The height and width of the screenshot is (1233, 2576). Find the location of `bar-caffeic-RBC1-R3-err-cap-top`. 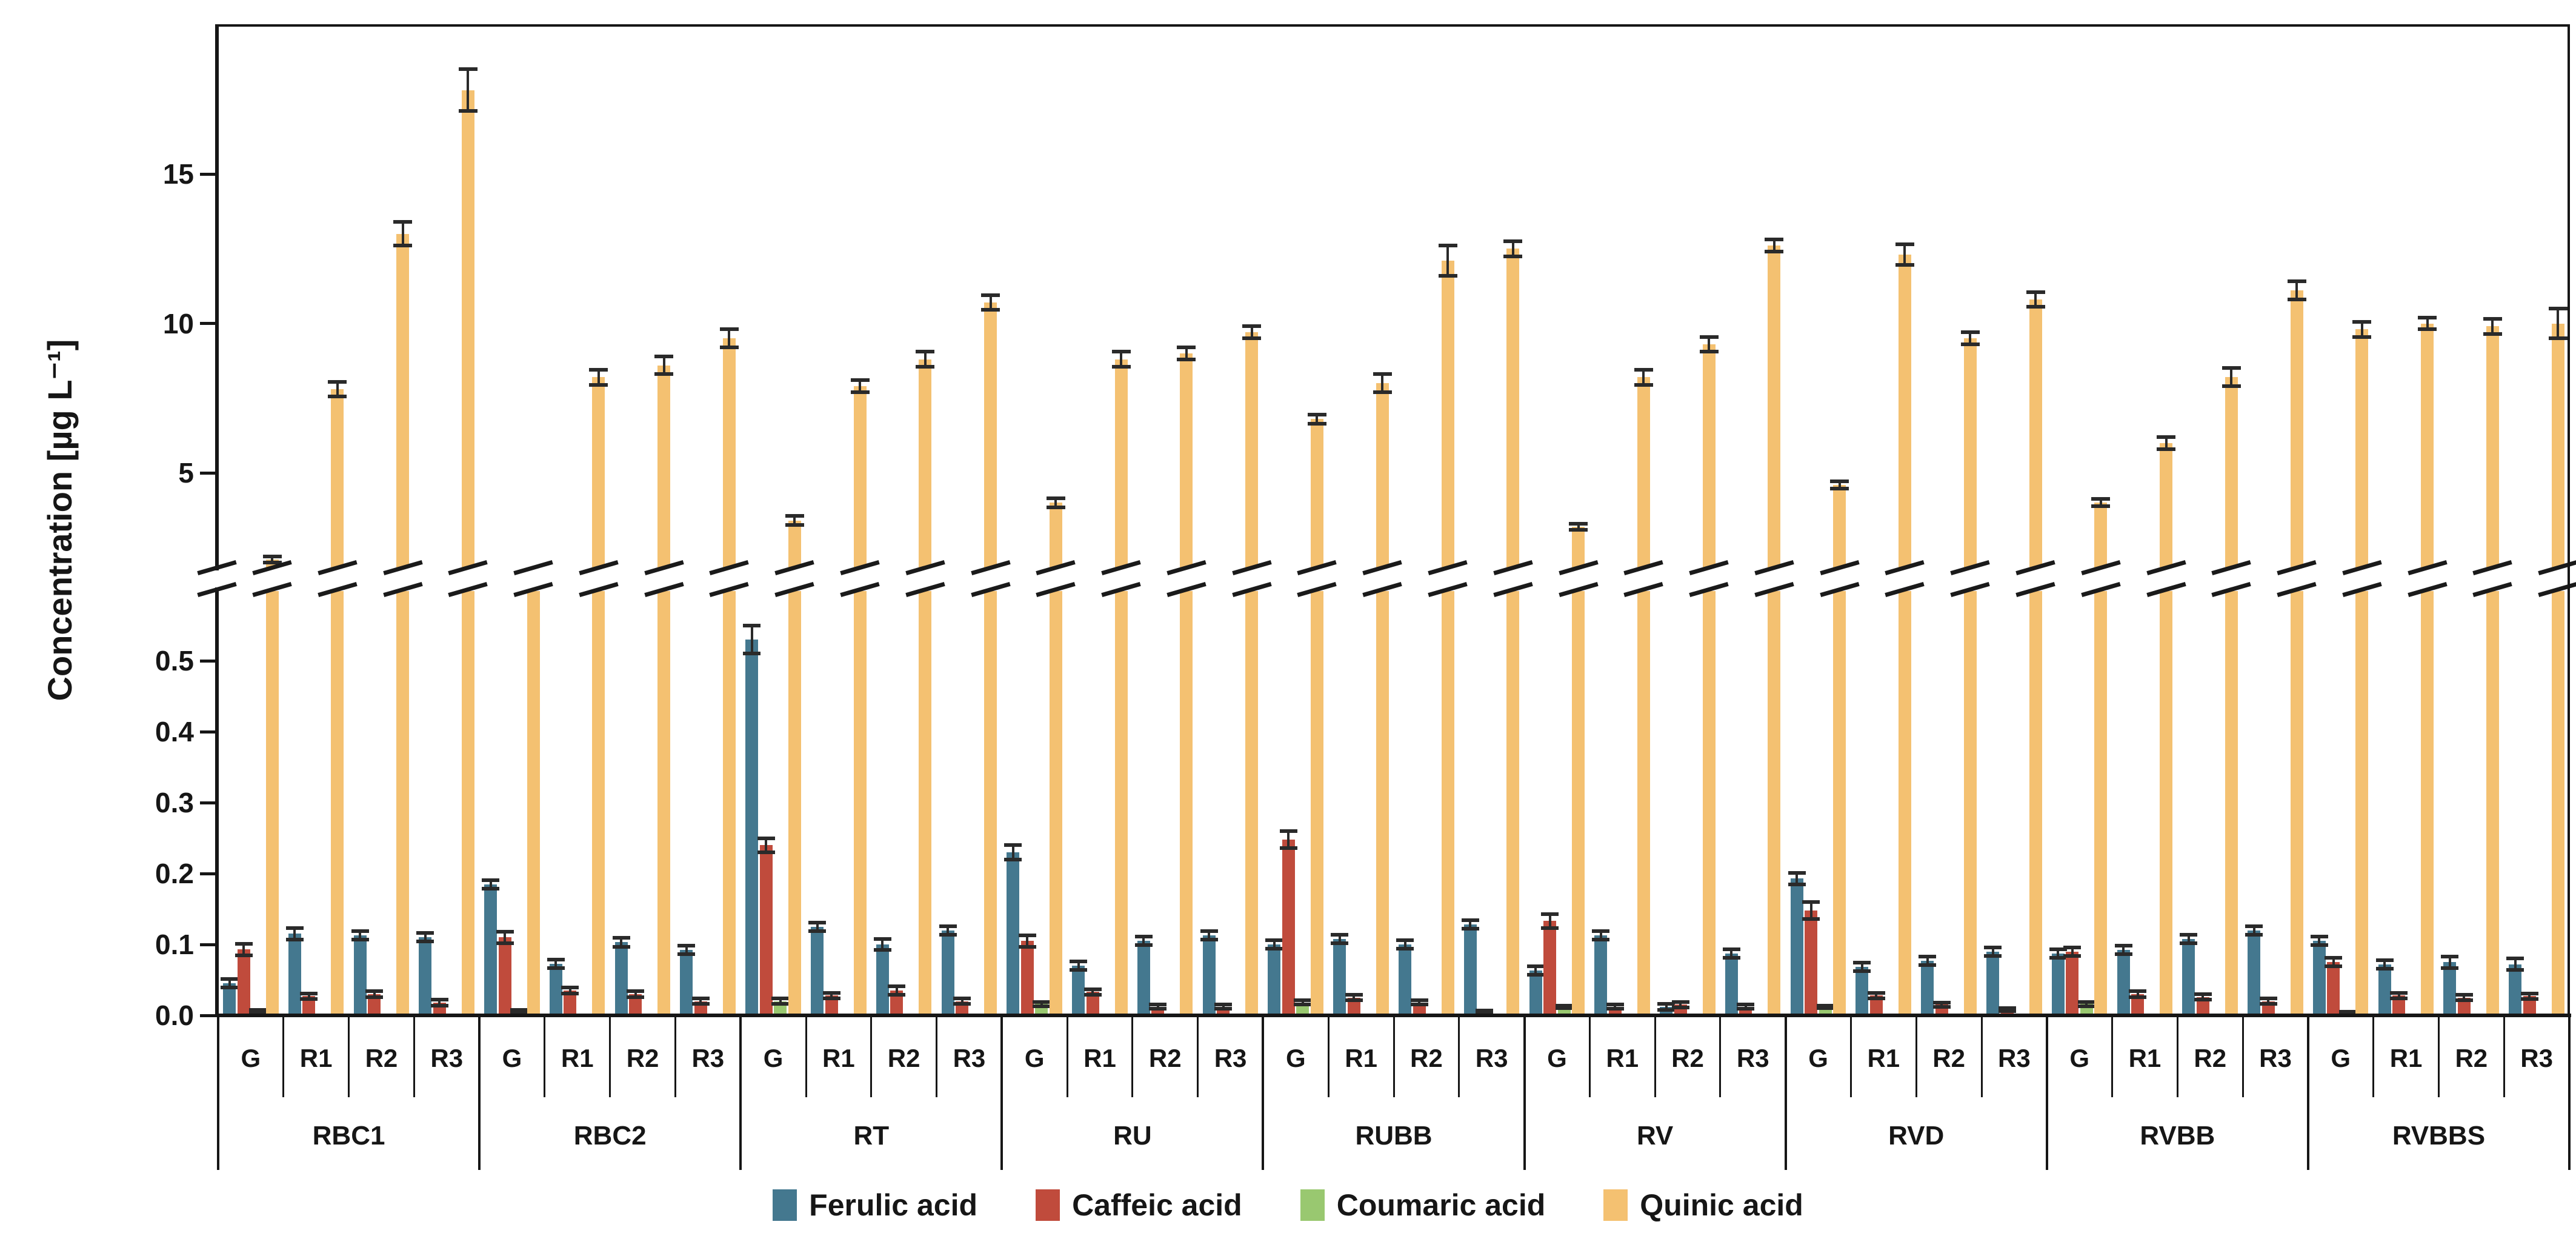

bar-caffeic-RBC1-R3-err-cap-top is located at coordinates (439, 1000).